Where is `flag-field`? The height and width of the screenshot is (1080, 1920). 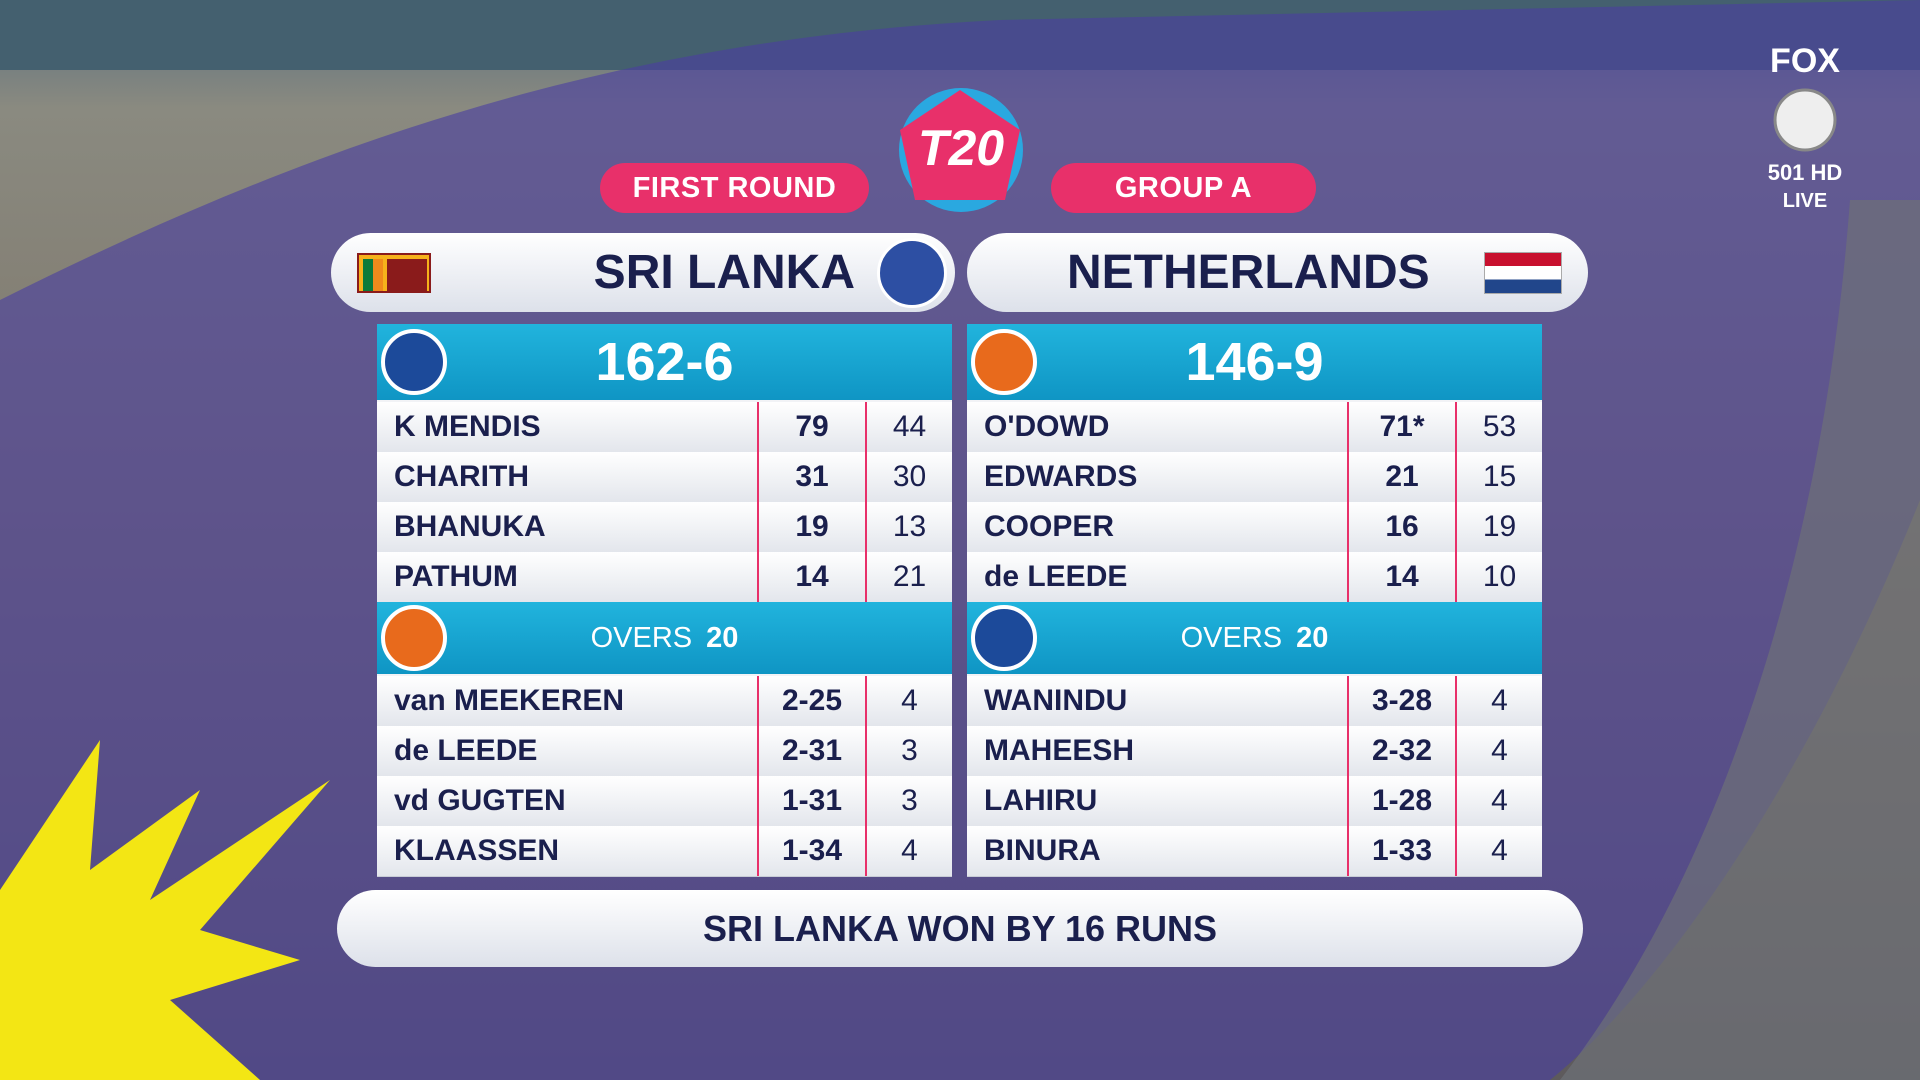 flag-field is located at coordinates (407, 275).